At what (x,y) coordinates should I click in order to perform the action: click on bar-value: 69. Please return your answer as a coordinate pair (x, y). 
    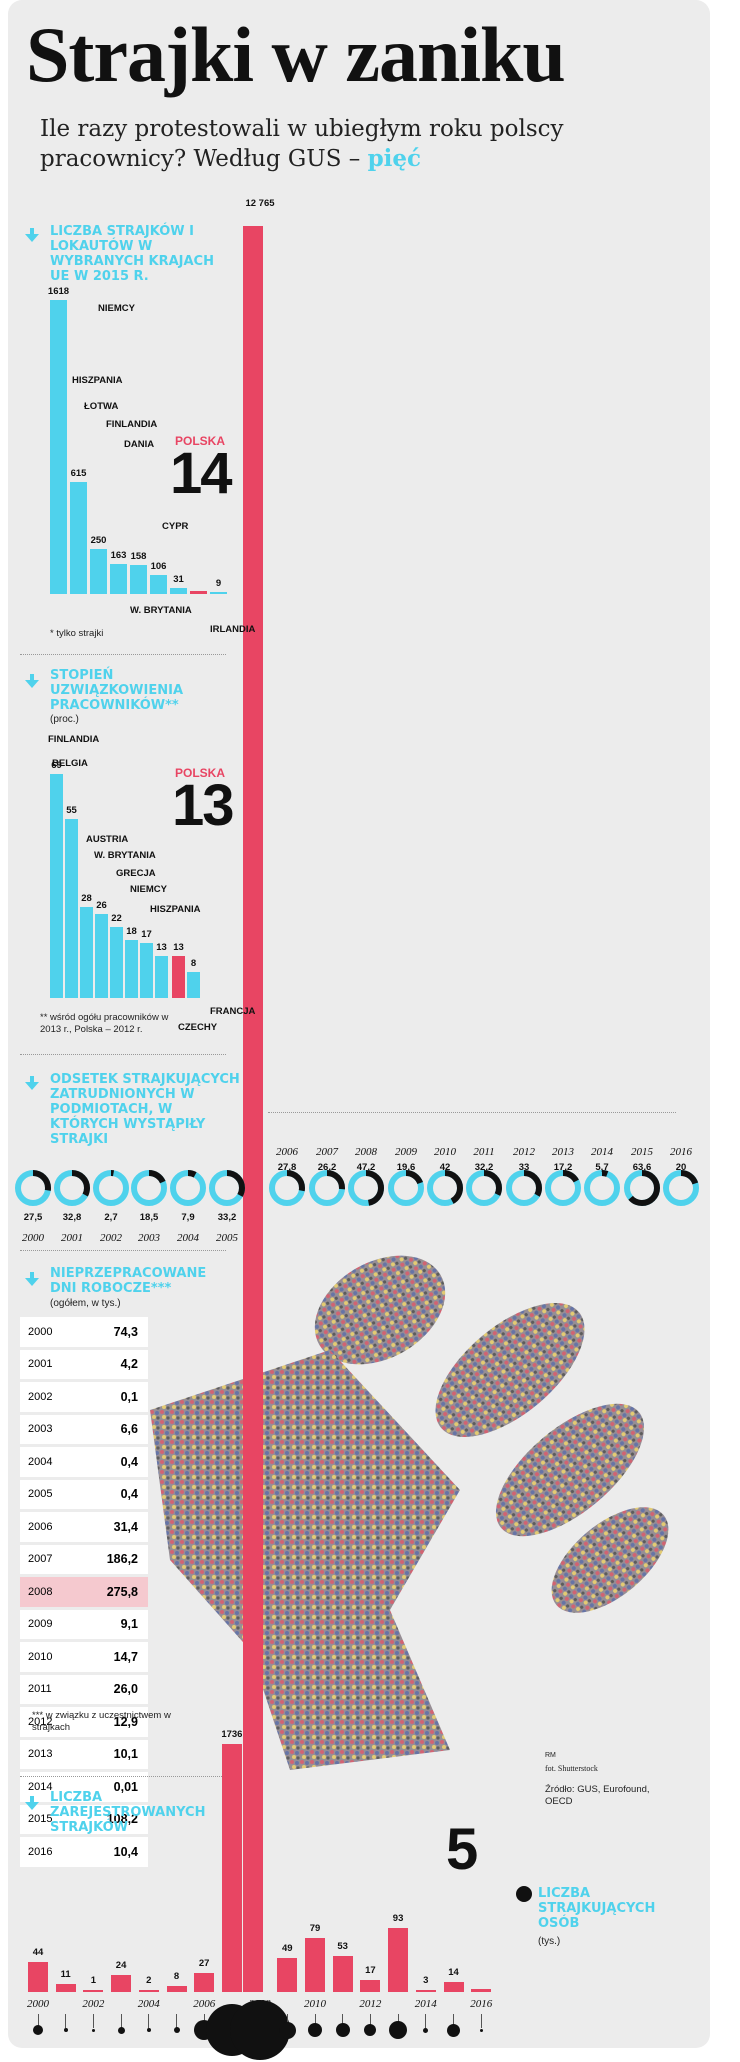
    Looking at the image, I should click on (56, 765).